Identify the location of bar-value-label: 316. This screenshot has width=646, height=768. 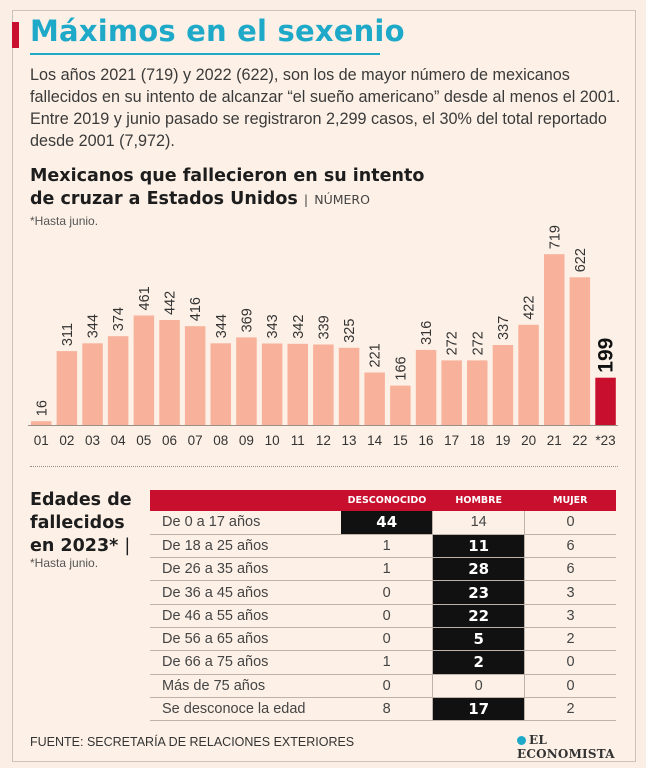
(427, 333).